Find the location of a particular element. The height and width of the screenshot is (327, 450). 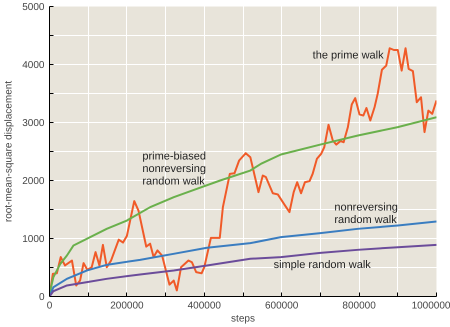

y-tick-label: 0 is located at coordinates (41, 297).